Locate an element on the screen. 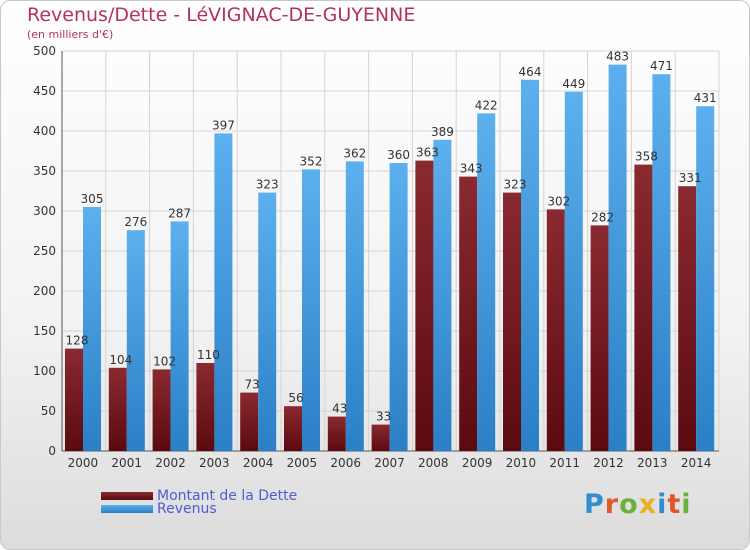 This screenshot has width=750, height=550. y-tick-label: 450 is located at coordinates (44, 91).